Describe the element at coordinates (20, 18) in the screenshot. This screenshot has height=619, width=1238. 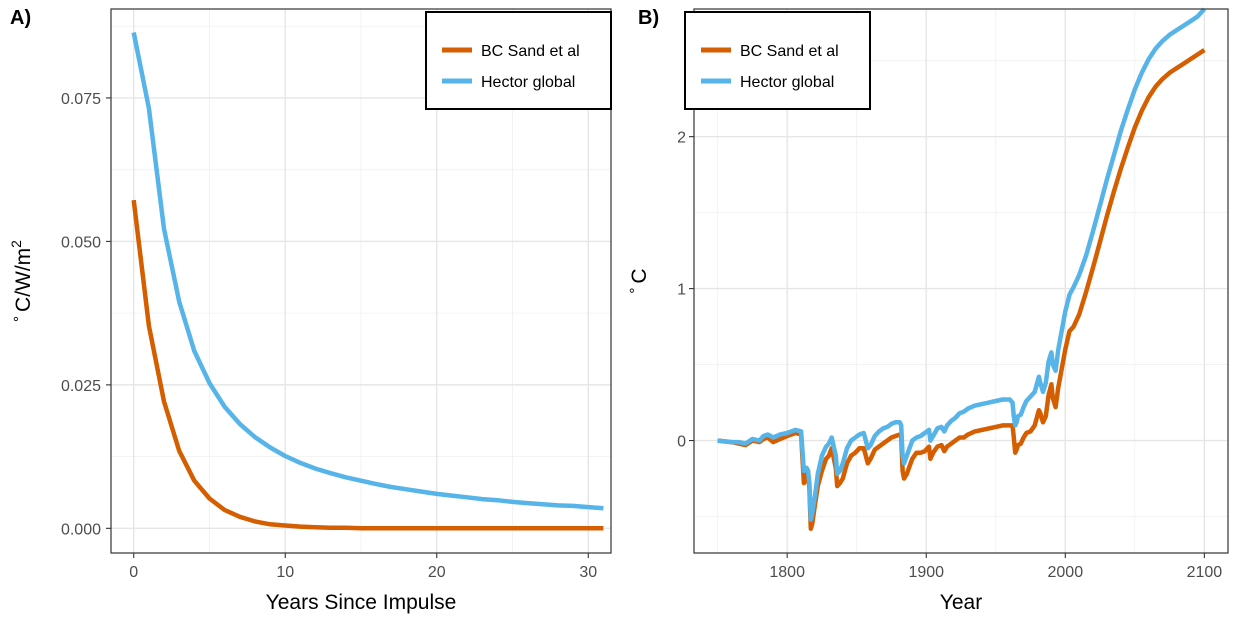
I see `panel-label: A)` at that location.